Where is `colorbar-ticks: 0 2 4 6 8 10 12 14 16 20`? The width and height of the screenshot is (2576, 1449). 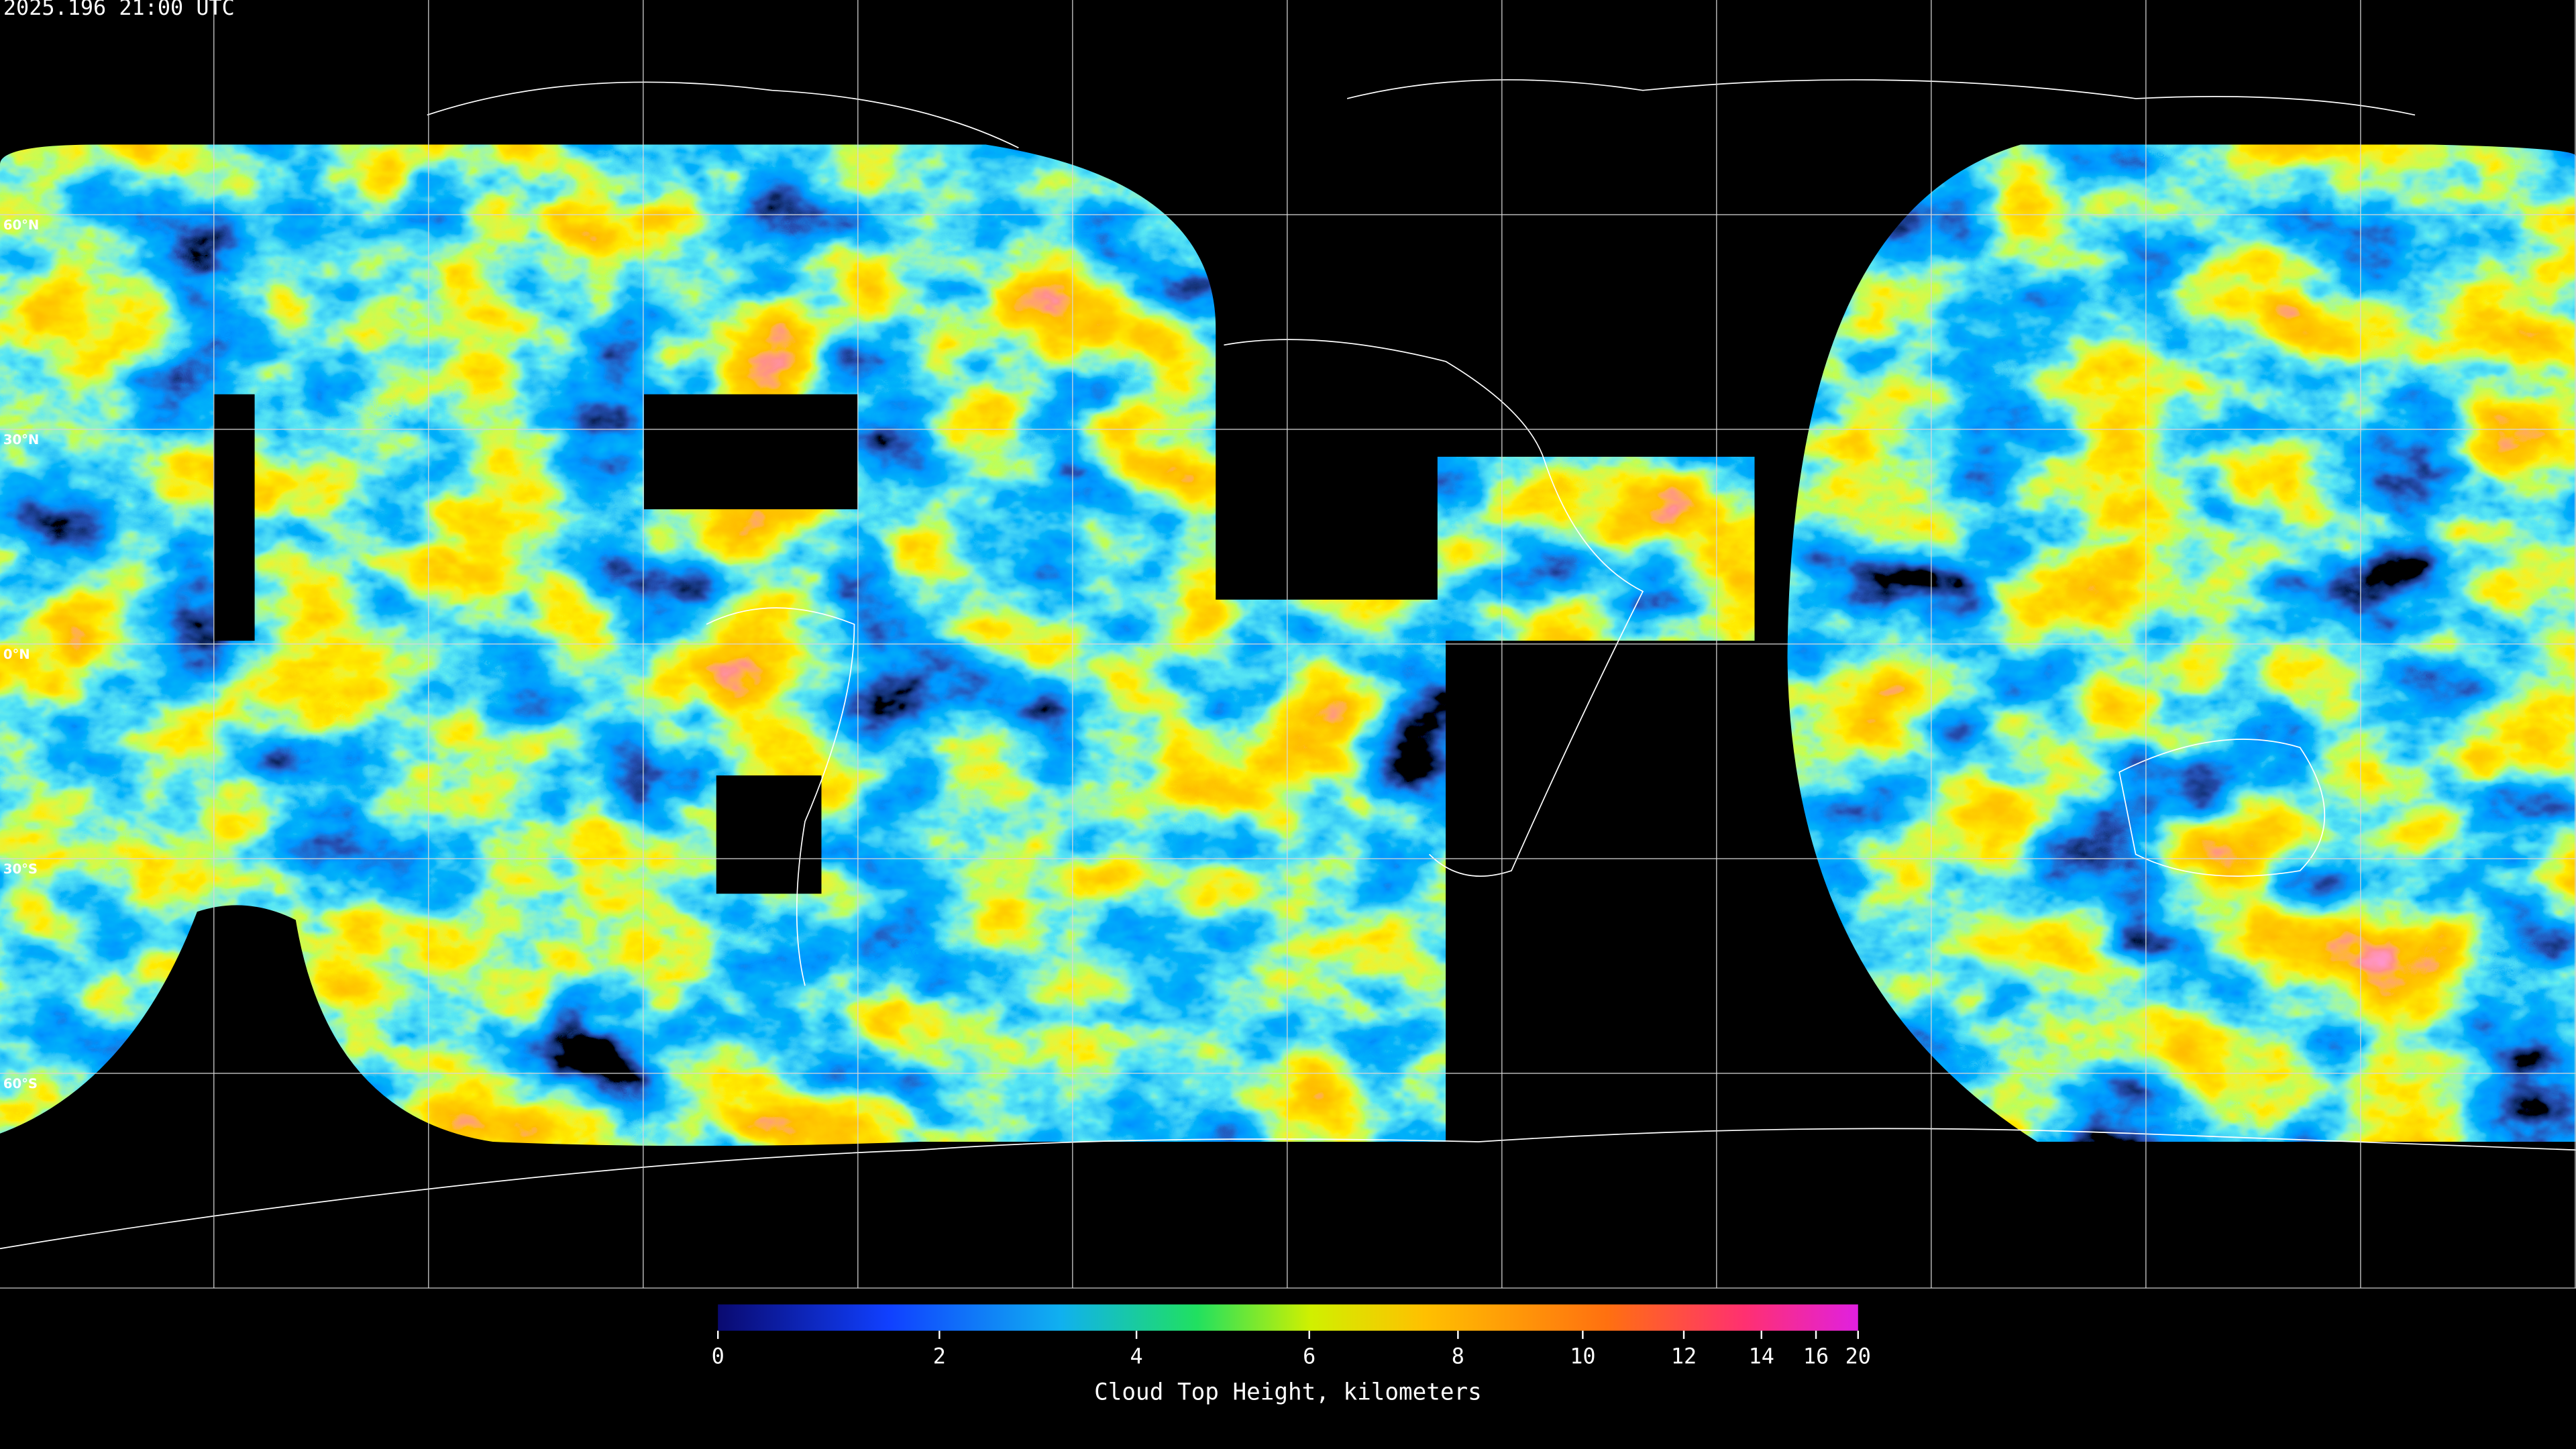
colorbar-ticks: 0 2 4 6 8 10 12 14 16 20 is located at coordinates (1291, 1349).